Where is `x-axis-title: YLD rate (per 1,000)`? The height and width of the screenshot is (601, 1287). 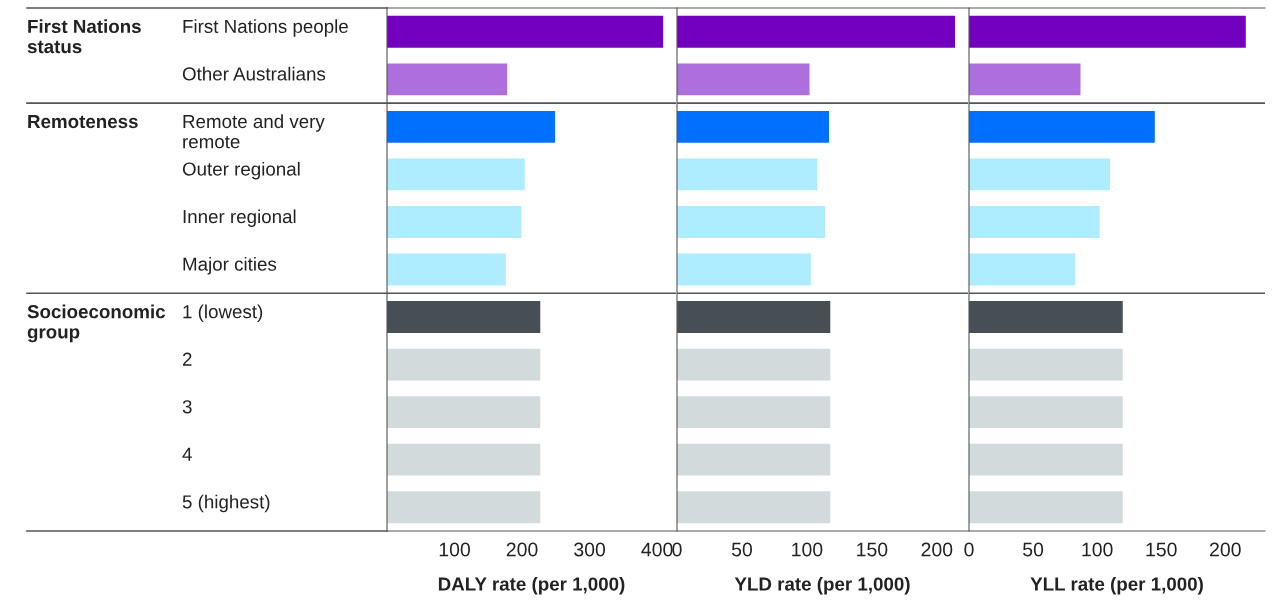 x-axis-title: YLD rate (per 1,000) is located at coordinates (822, 585).